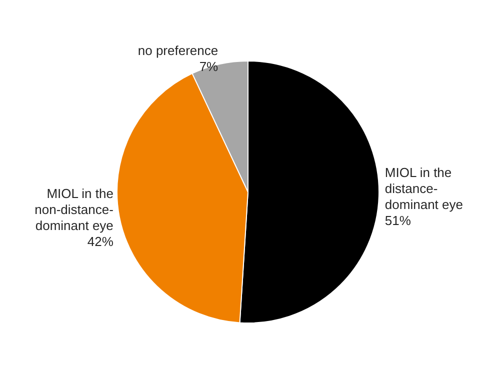 Image resolution: width=504 pixels, height=369 pixels. What do you see at coordinates (398, 220) in the screenshot?
I see `data-label: 51%` at bounding box center [398, 220].